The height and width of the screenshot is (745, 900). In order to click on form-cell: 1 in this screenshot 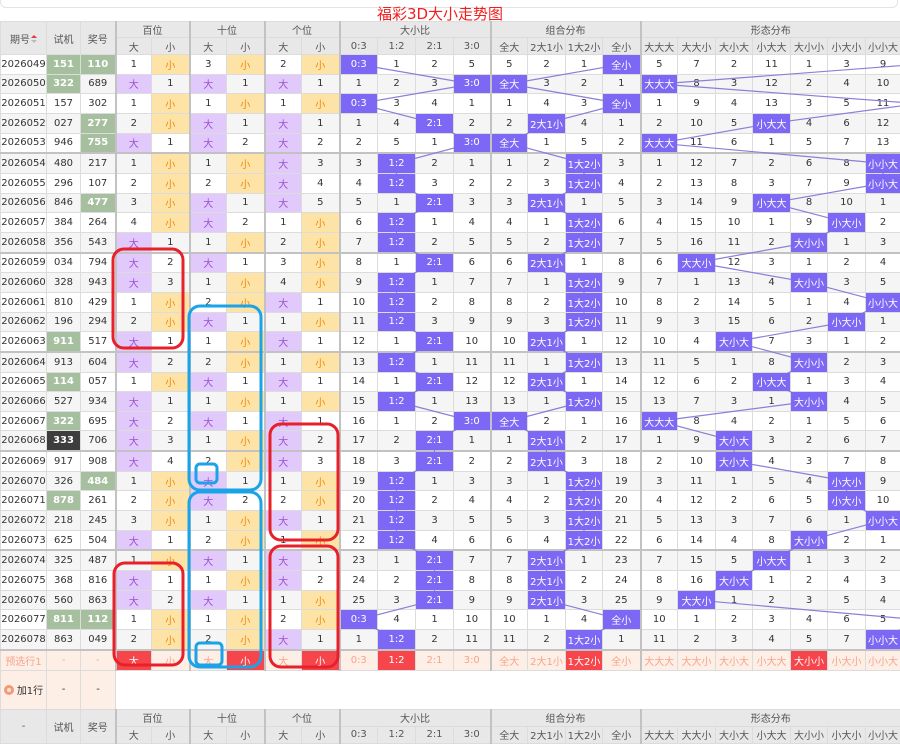, I will do `click(809, 262)`.